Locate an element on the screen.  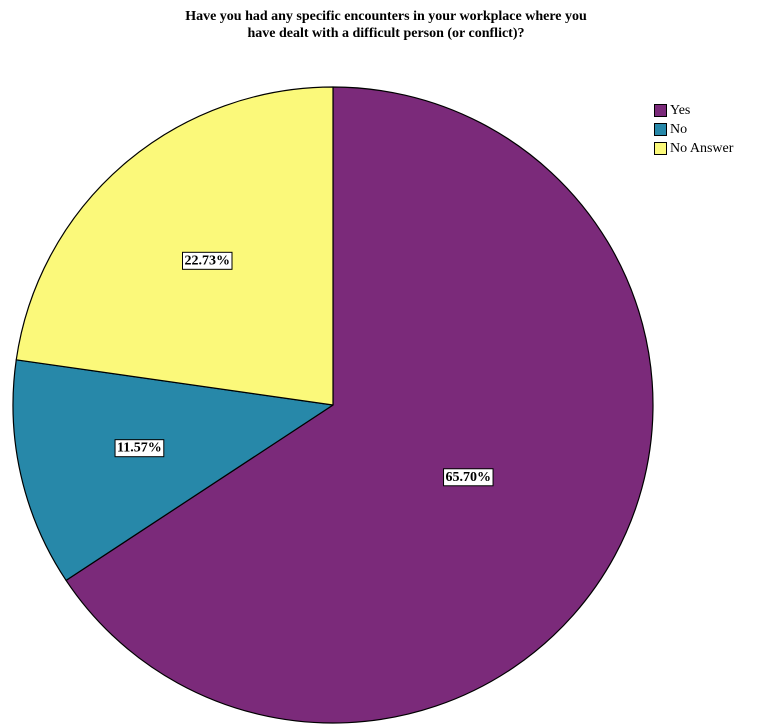
legend: Yes No No Answer is located at coordinates (693, 129).